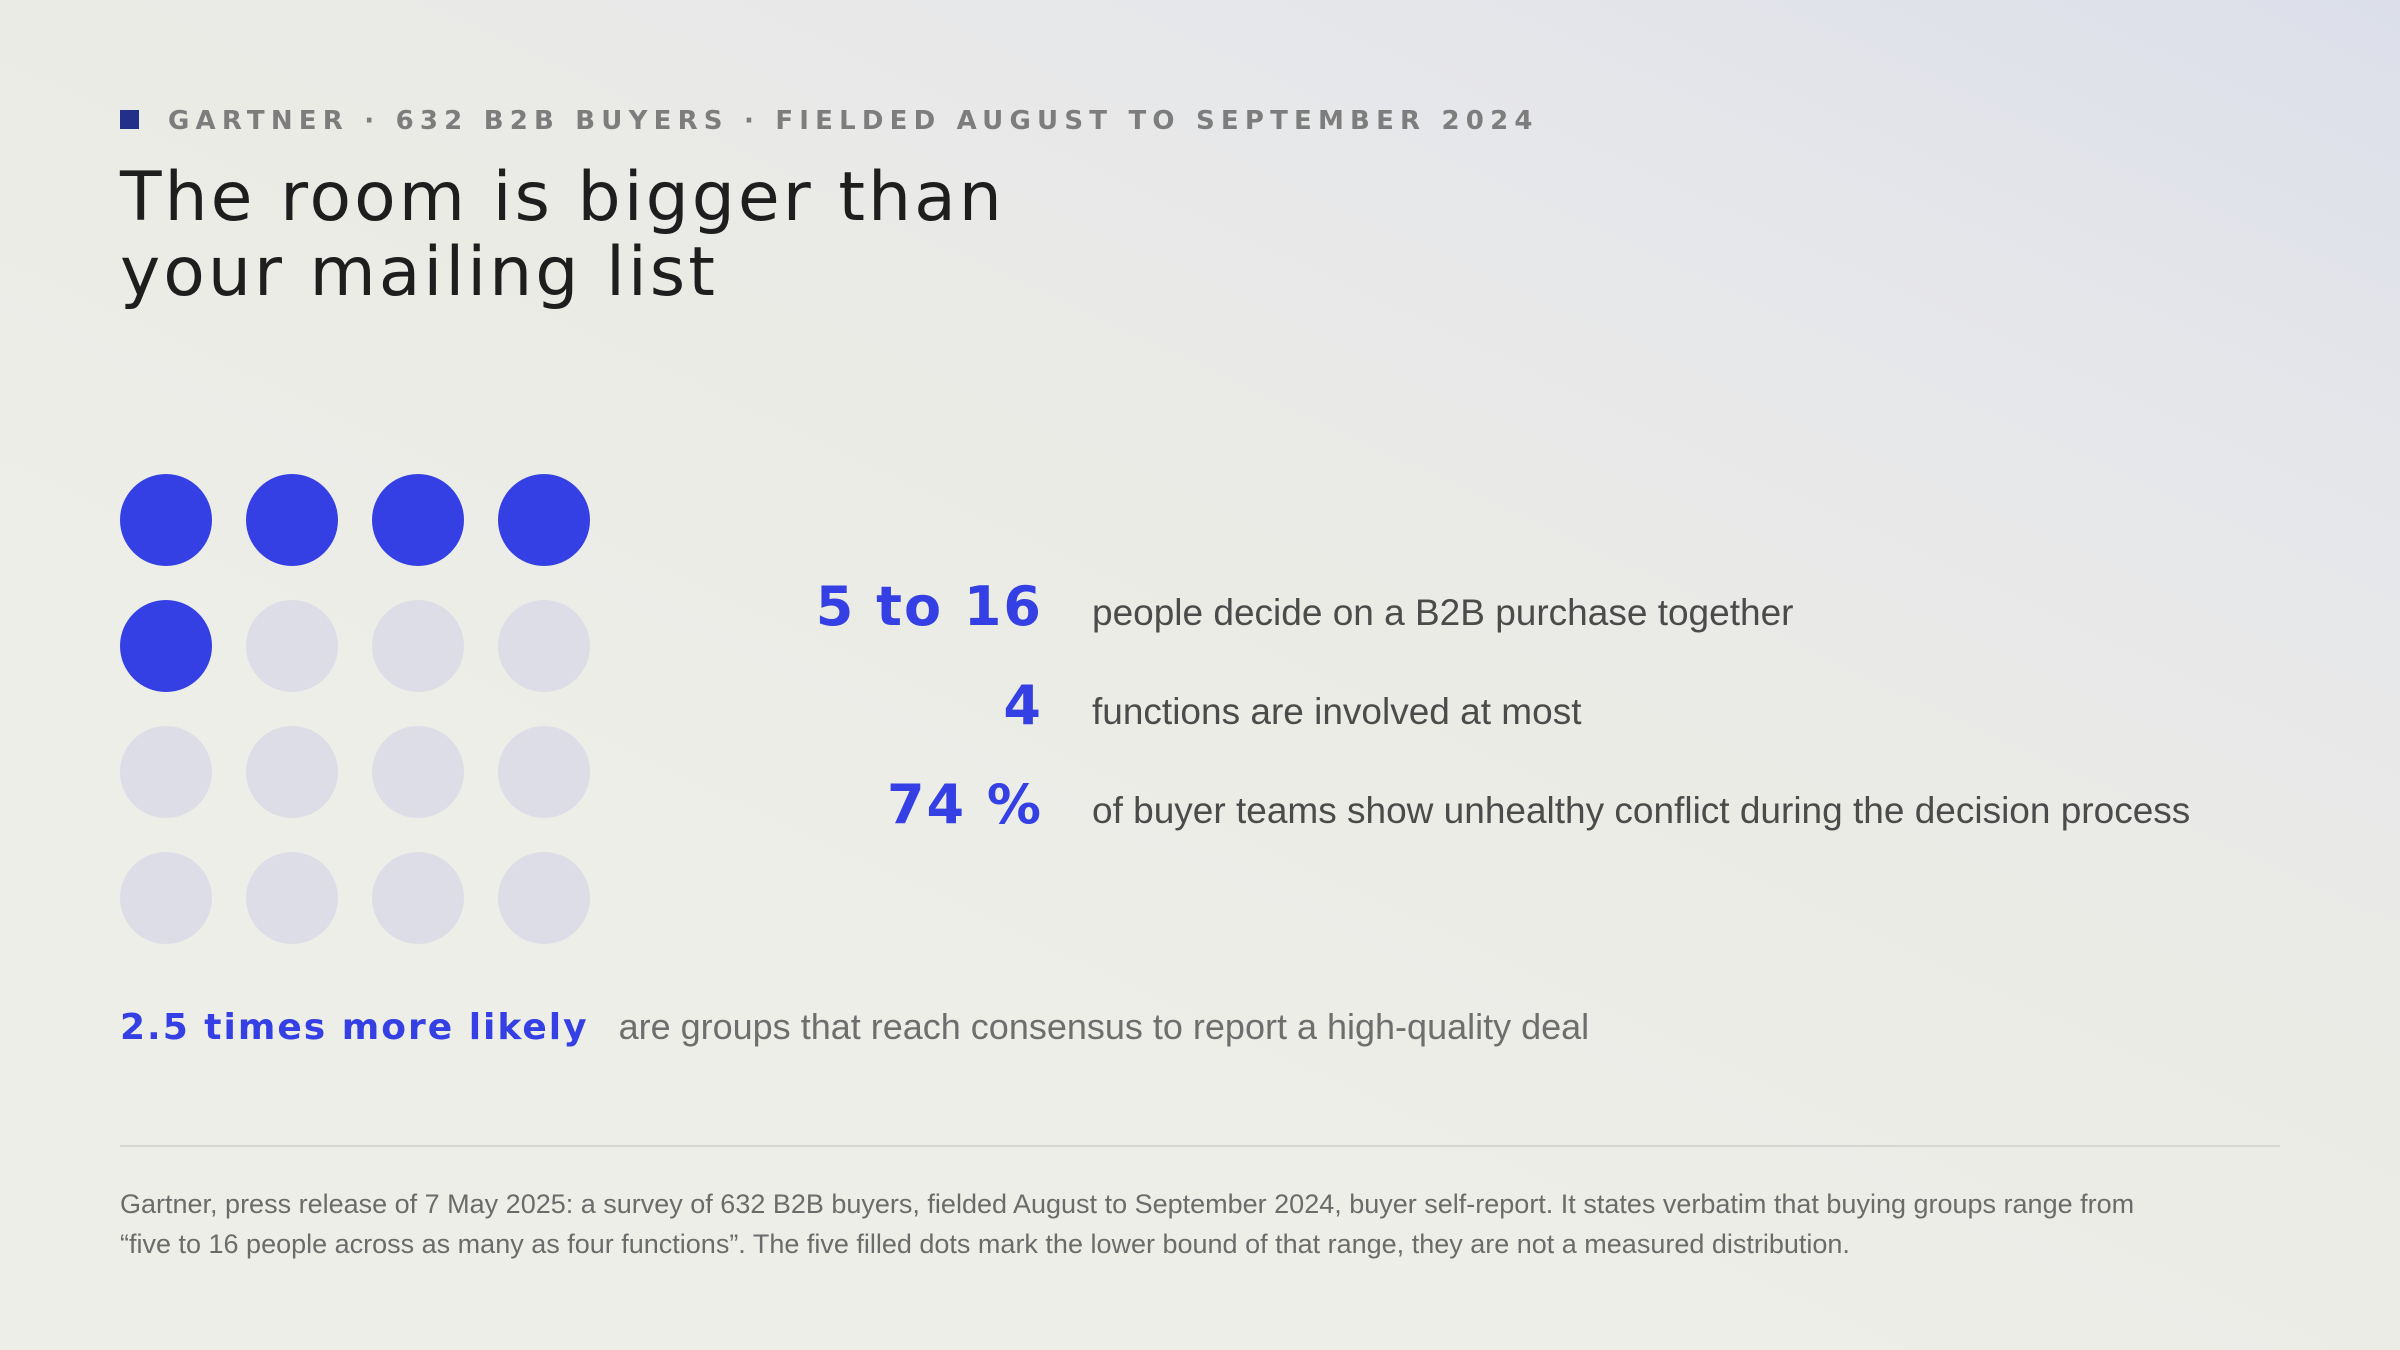 The image size is (2400, 1350). I want to click on divider, so click(1200, 1146).